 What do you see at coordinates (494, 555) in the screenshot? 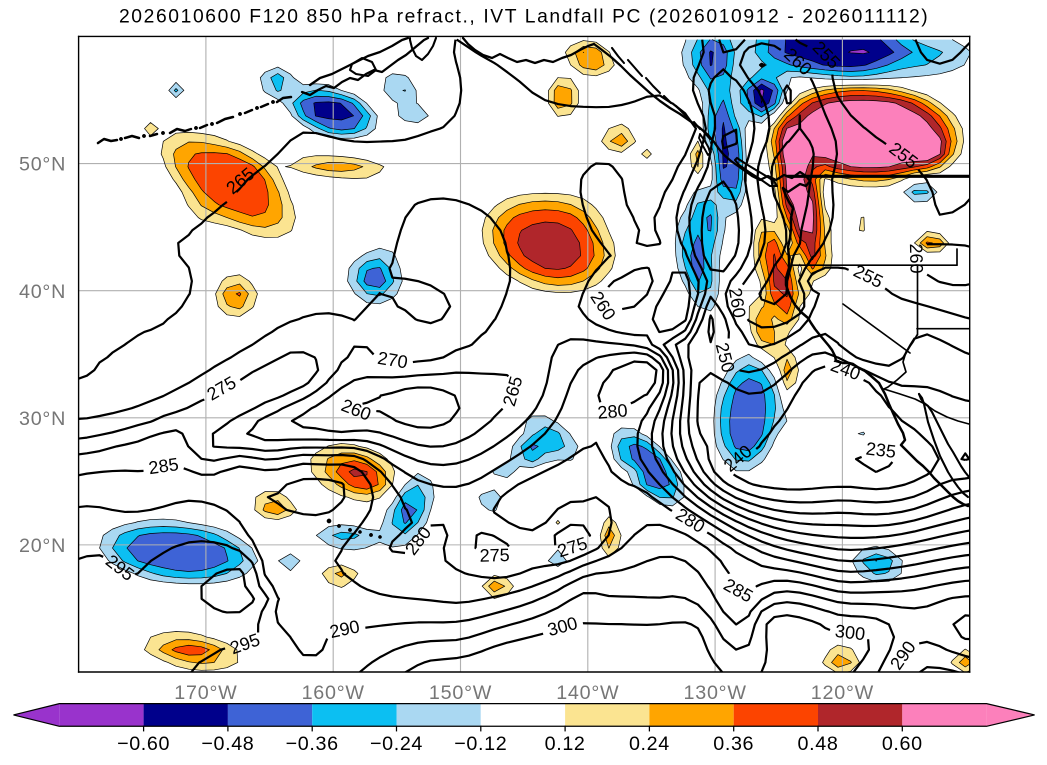
I see `svg-text: 275` at bounding box center [494, 555].